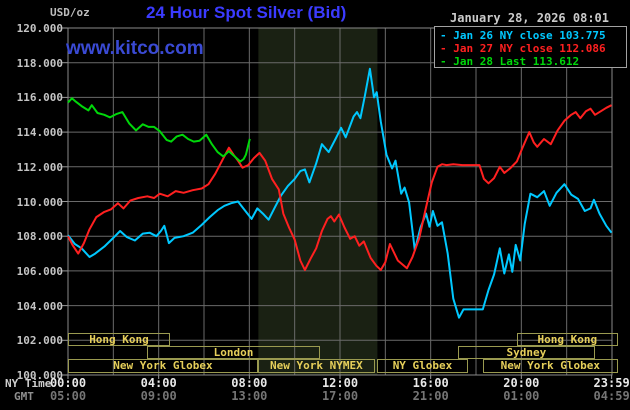 The width and height of the screenshot is (630, 410). Describe the element at coordinates (39, 28) in the screenshot. I see `y-axis-label: 120.000` at that location.